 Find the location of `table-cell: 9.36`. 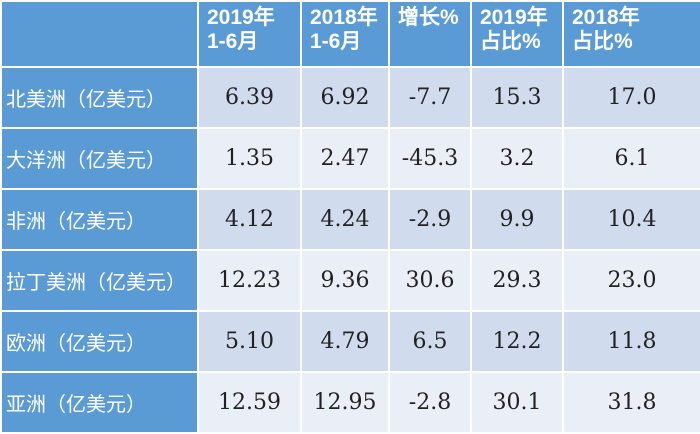

table-cell: 9.36 is located at coordinates (345, 280).